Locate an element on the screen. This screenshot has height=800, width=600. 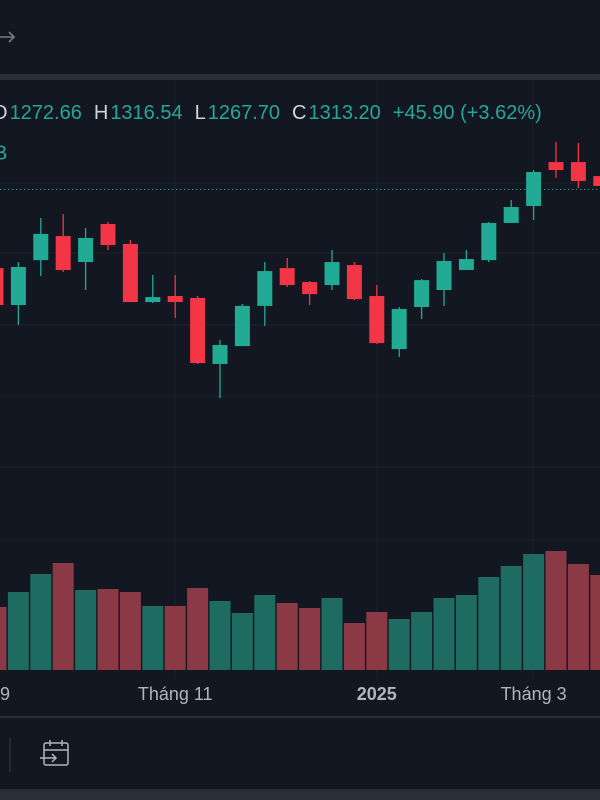
toolbar-separator is located at coordinates (300, 77).